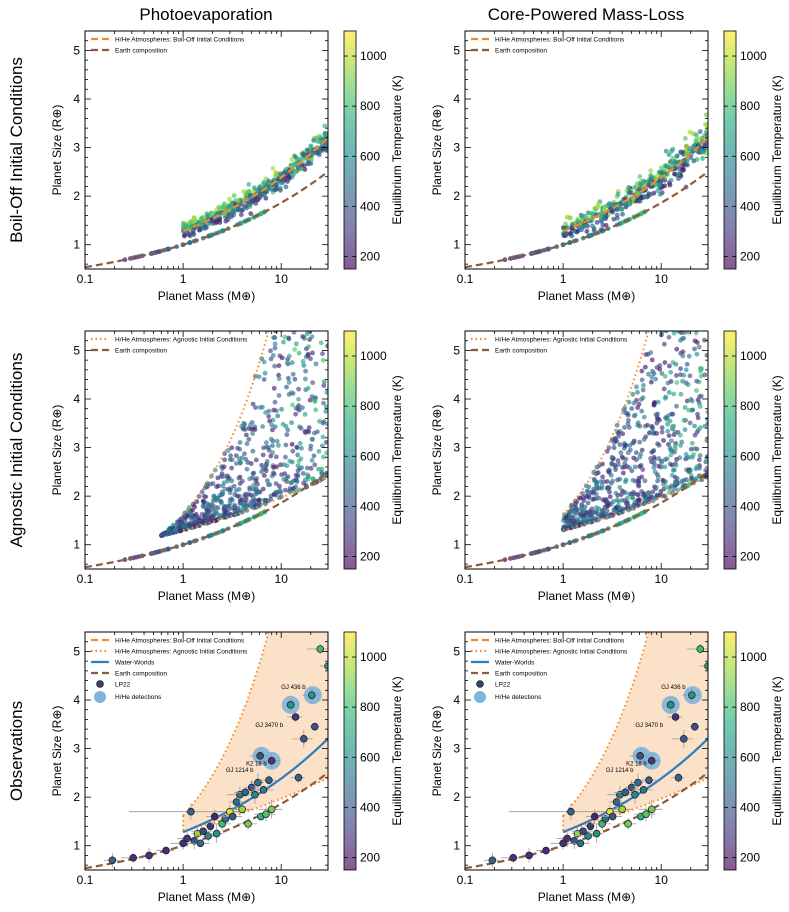 The height and width of the screenshot is (912, 789). What do you see at coordinates (76, 148) in the screenshot?
I see `y-tick-label: 3` at bounding box center [76, 148].